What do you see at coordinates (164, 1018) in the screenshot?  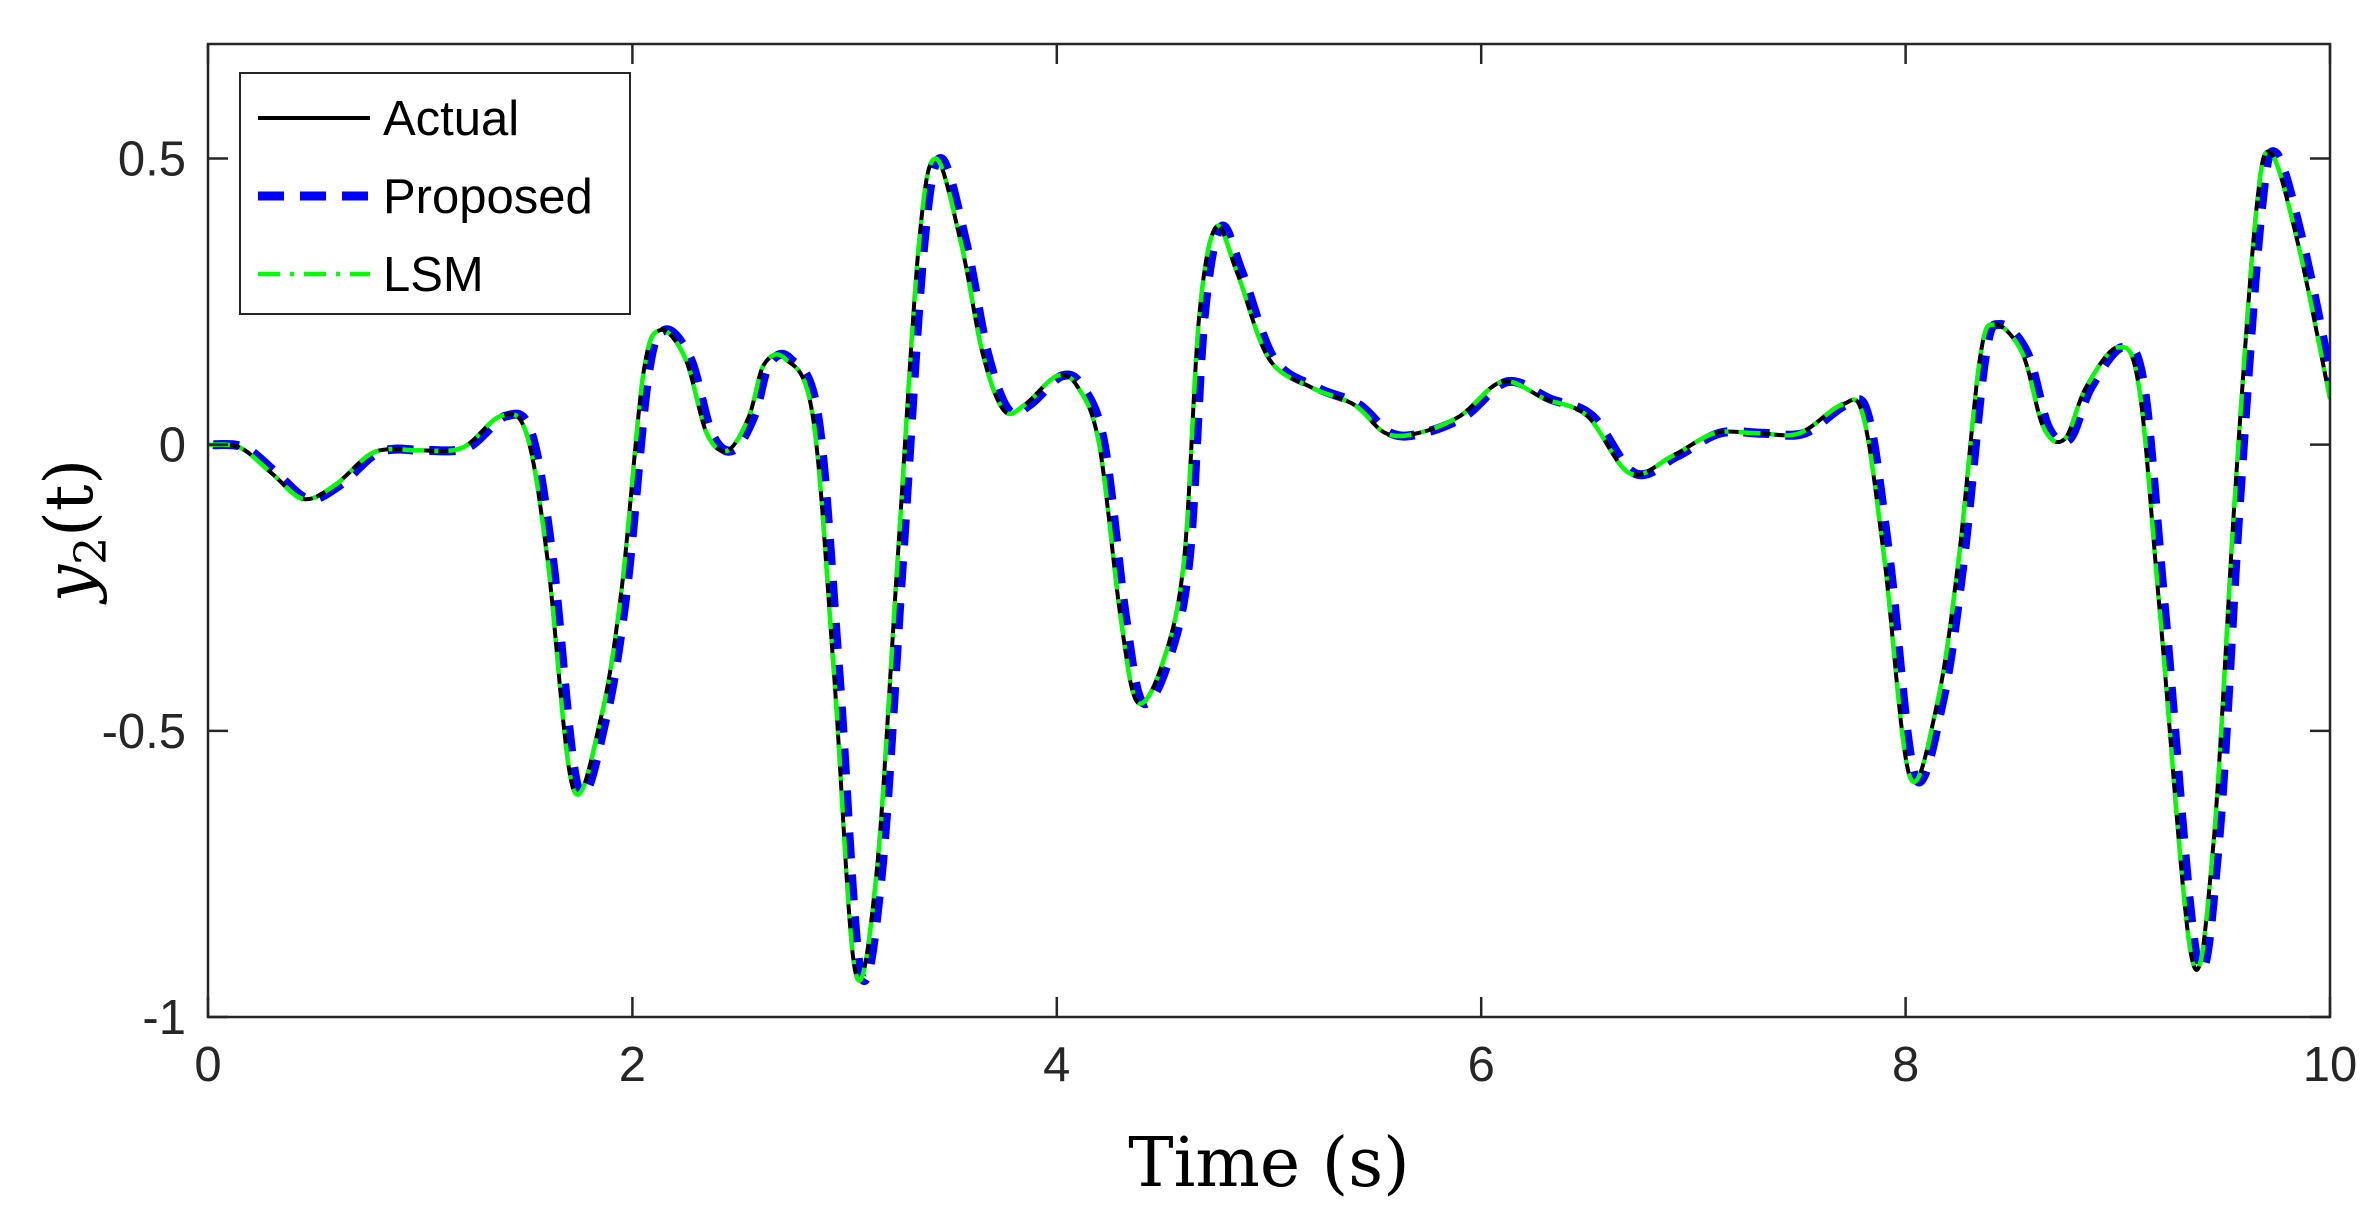 I see `y-tick-label: -1` at bounding box center [164, 1018].